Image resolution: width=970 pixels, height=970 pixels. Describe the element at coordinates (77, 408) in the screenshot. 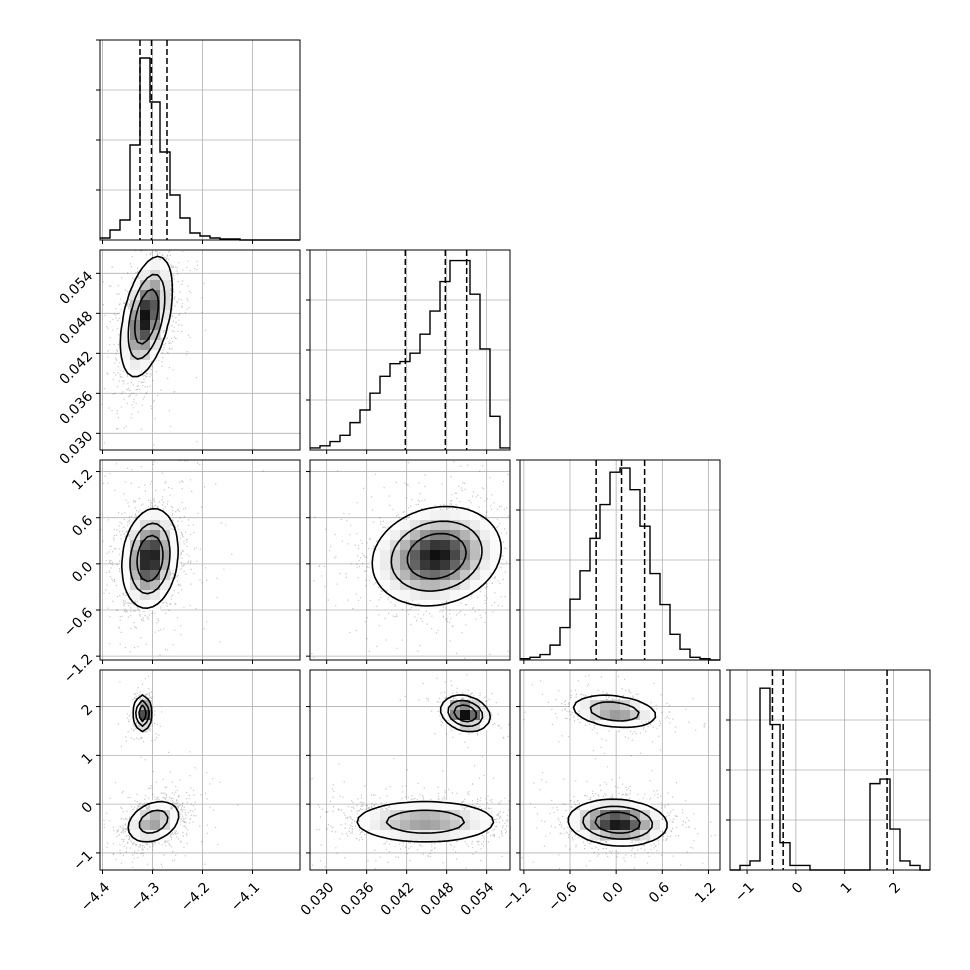

I see `ytick-label-1-1: 0.036` at that location.